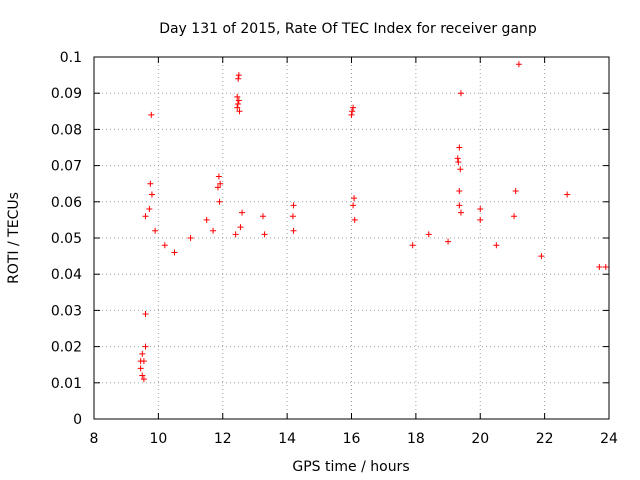 The image size is (640, 480). I want to click on y-tick-label: 0.07, so click(66, 167).